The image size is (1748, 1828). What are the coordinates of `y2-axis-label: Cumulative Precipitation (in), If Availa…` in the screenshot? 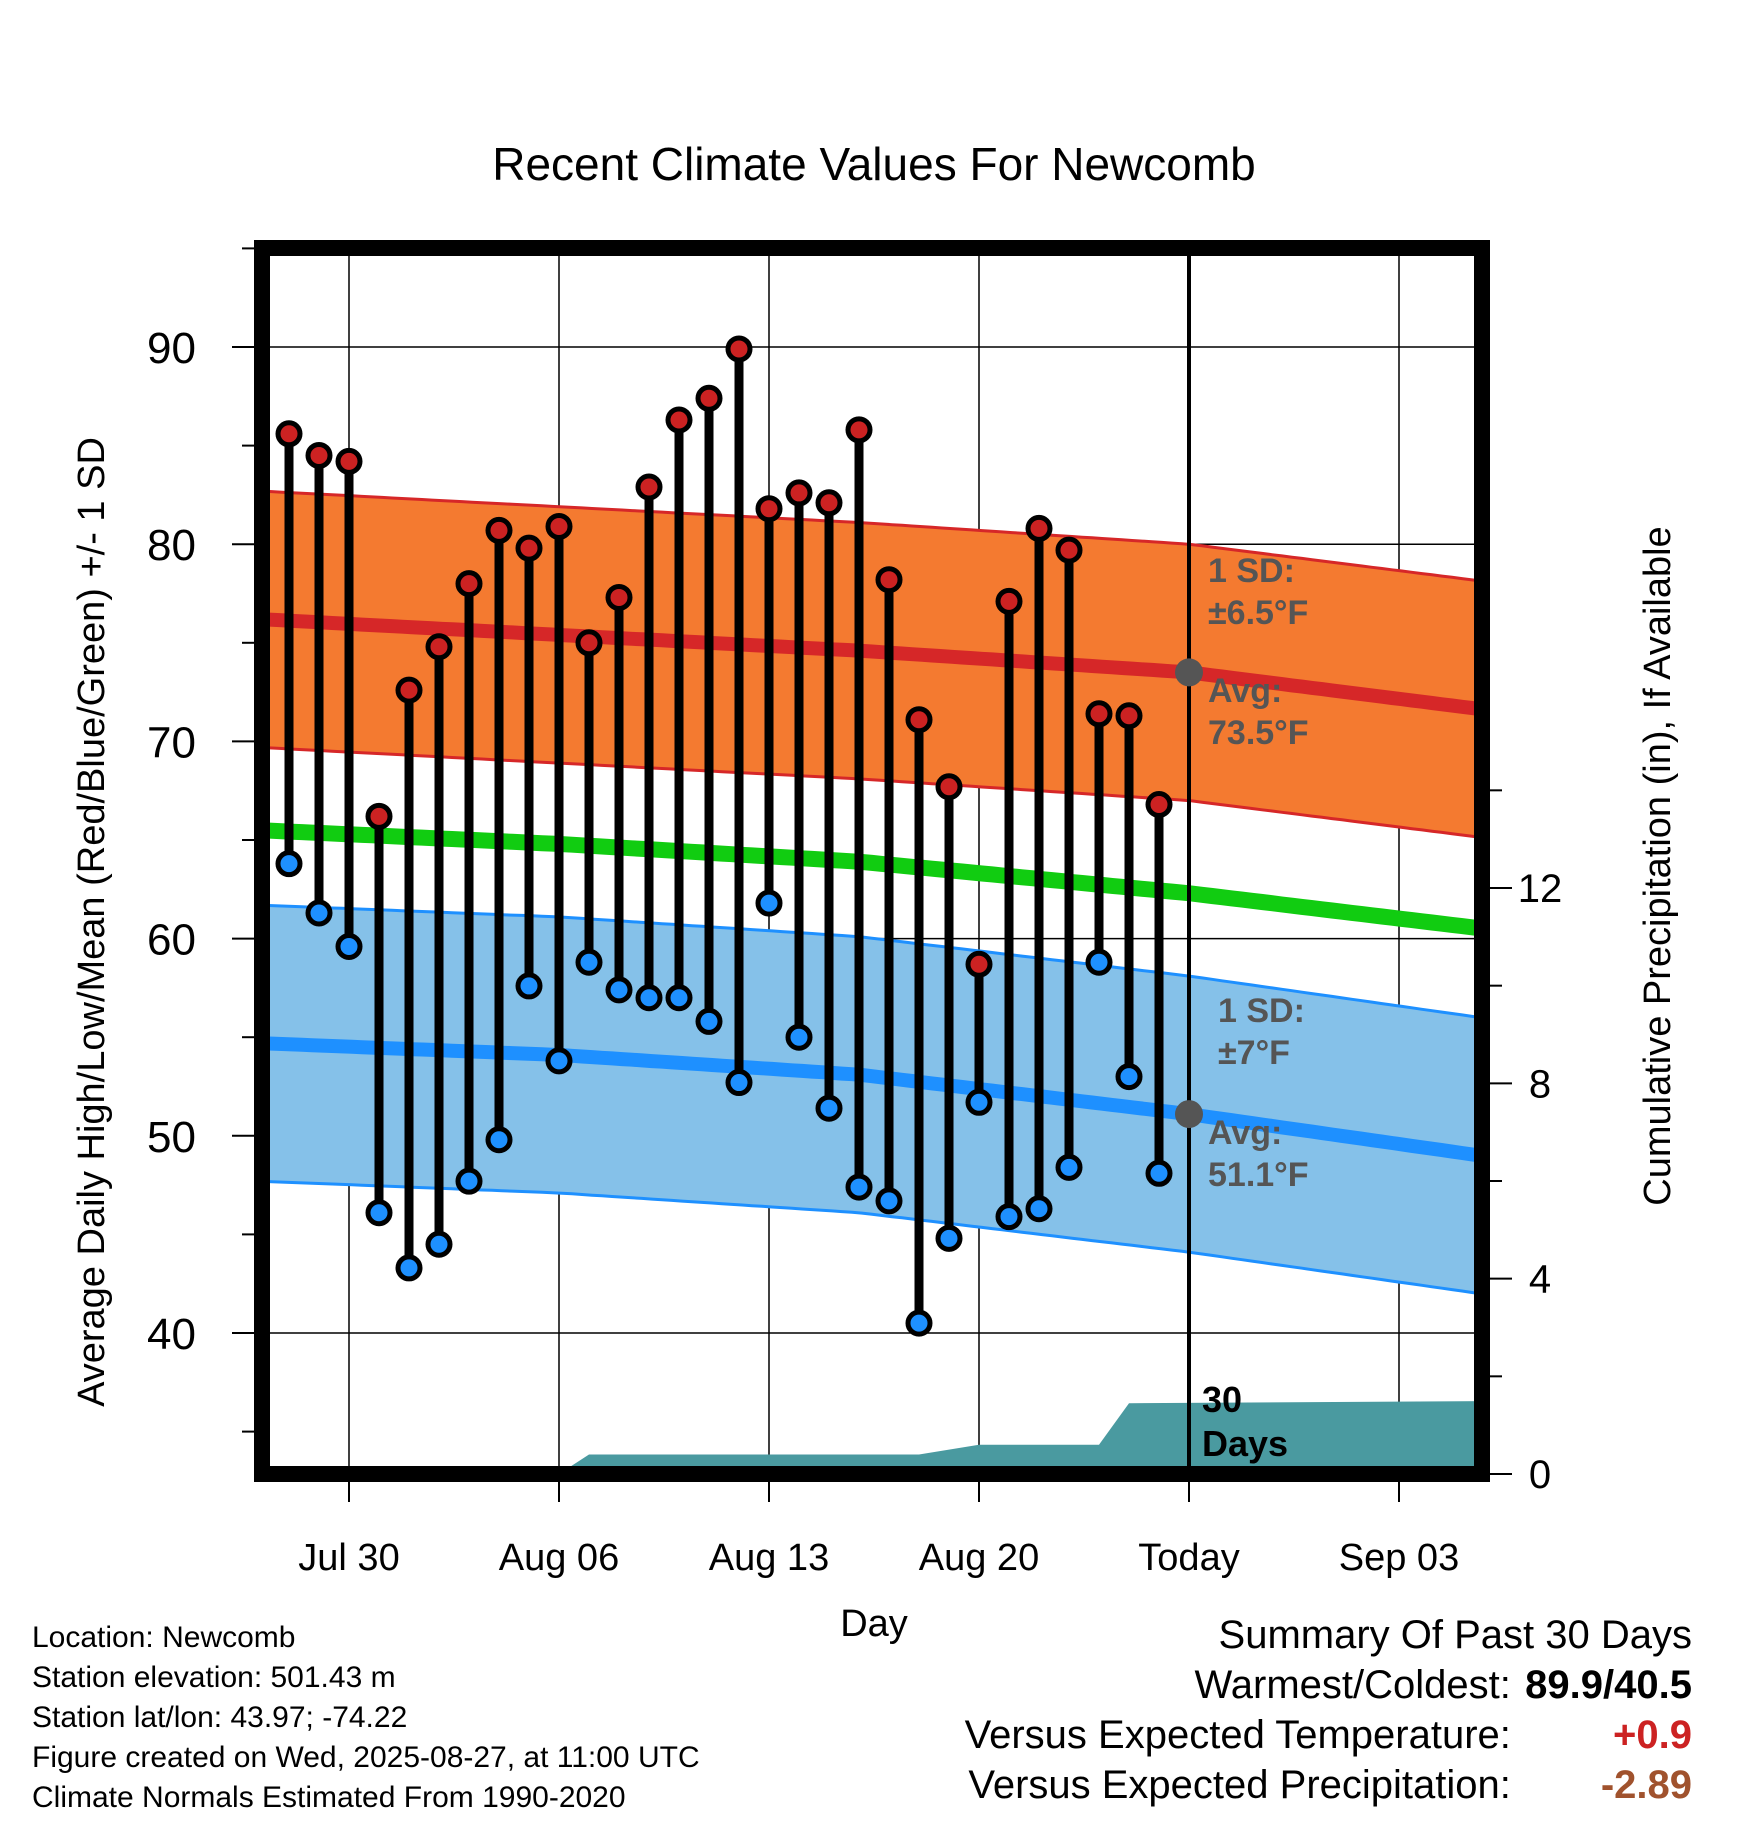 It's located at (1658, 865).